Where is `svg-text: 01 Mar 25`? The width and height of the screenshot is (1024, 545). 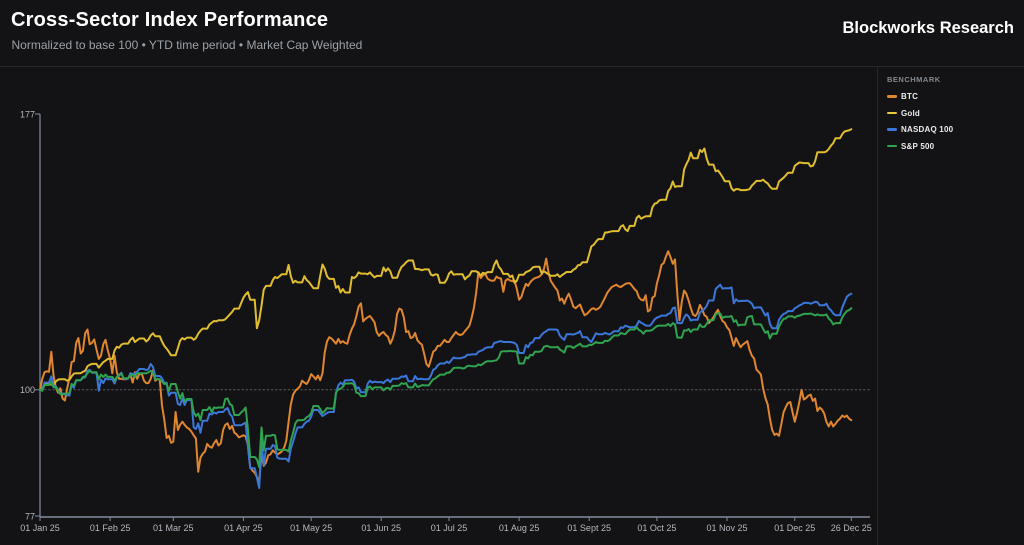 svg-text: 01 Mar 25 is located at coordinates (173, 528).